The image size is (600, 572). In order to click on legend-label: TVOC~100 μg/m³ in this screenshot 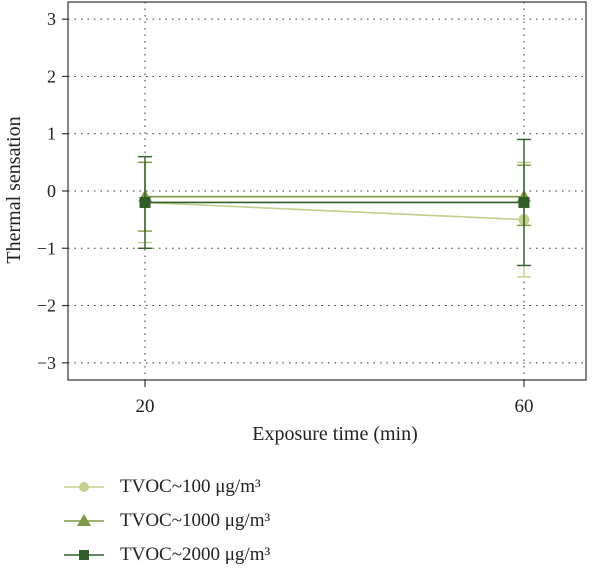, I will do `click(190, 486)`.